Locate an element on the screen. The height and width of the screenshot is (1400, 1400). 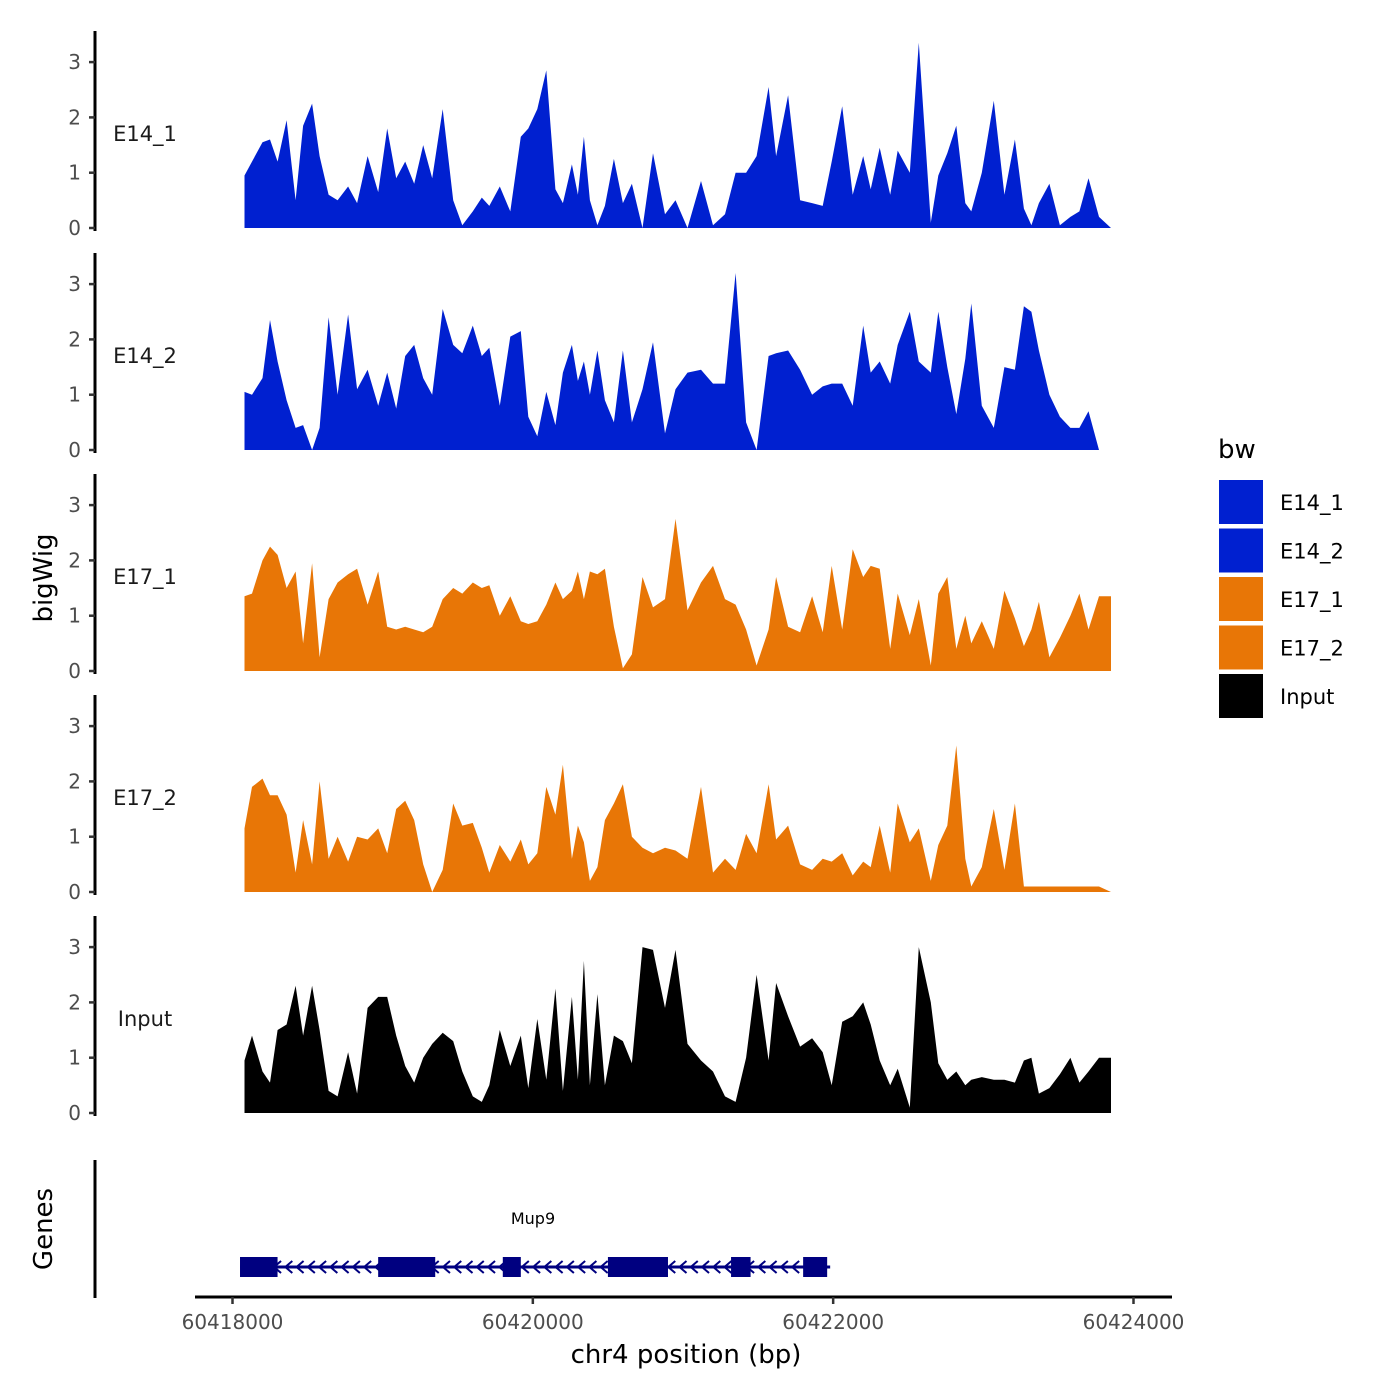
track-label: E17_2 is located at coordinates (145, 798).